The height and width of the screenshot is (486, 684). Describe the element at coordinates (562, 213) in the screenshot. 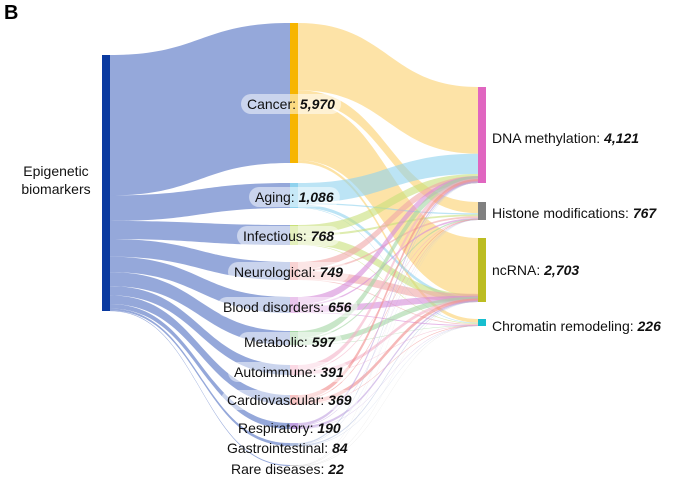

I see `label-histone-name: Histone modifications:` at that location.